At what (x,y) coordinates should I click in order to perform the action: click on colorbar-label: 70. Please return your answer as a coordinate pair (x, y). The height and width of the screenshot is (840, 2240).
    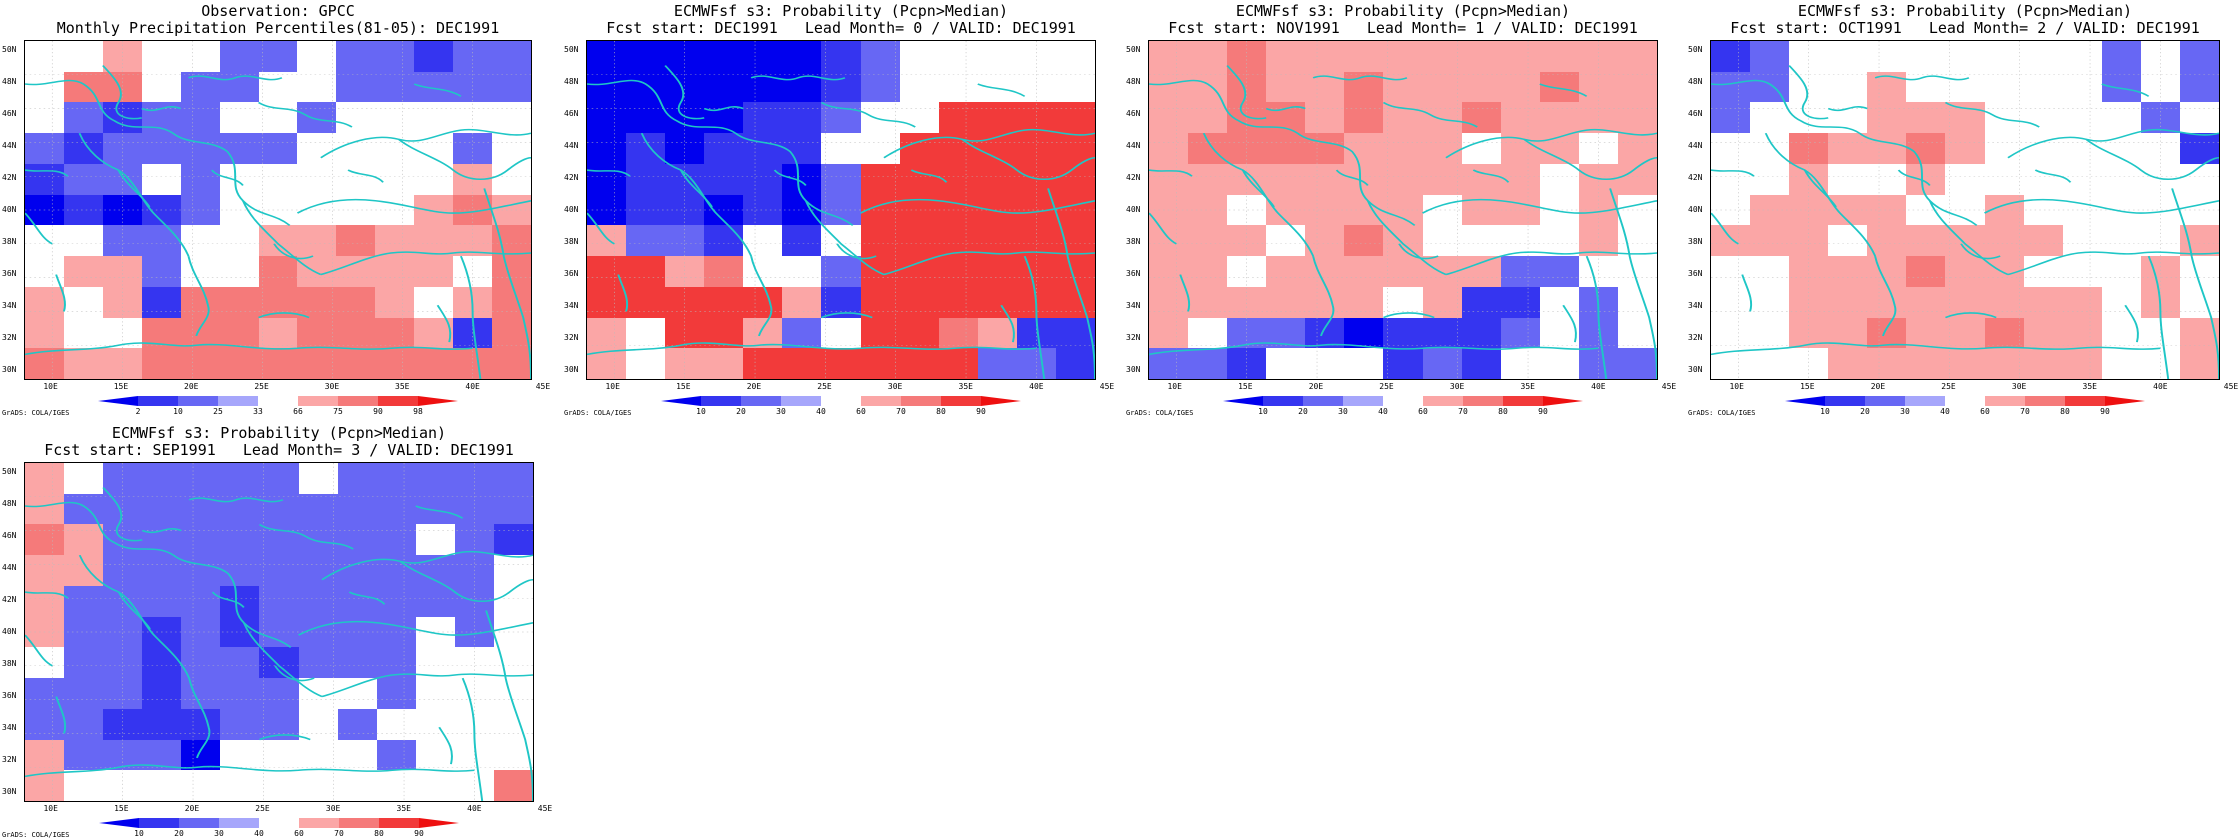
    Looking at the image, I should click on (901, 411).